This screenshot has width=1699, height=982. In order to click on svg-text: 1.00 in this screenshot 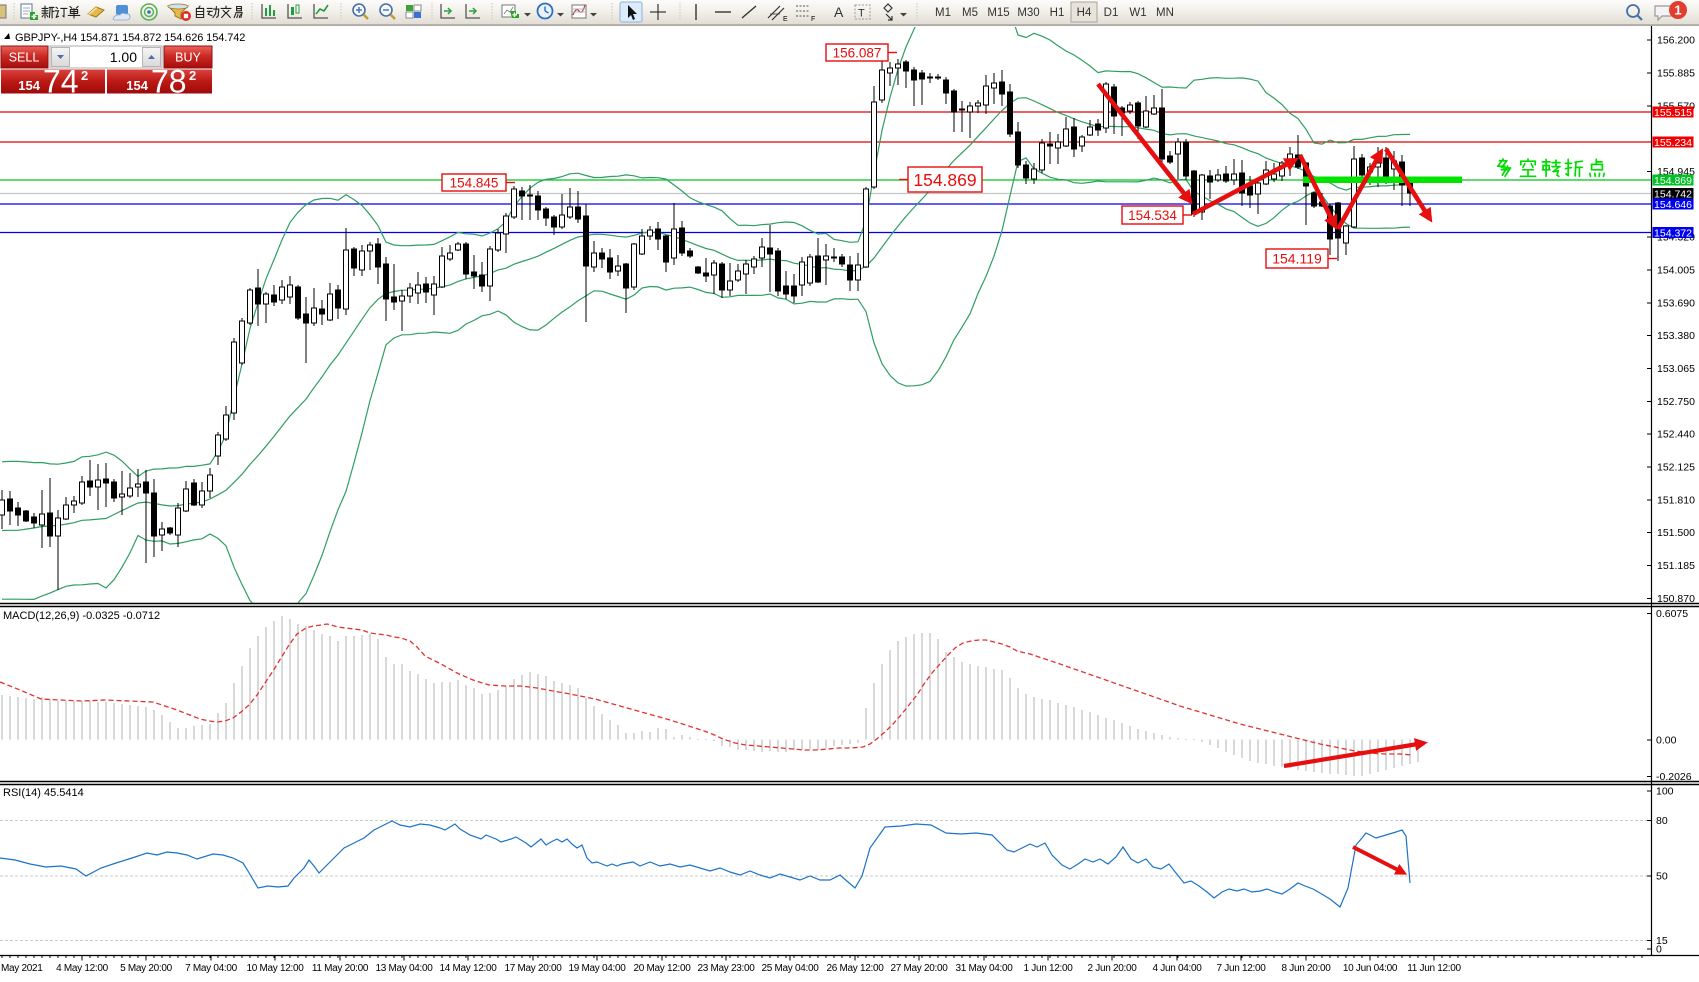, I will do `click(123, 57)`.